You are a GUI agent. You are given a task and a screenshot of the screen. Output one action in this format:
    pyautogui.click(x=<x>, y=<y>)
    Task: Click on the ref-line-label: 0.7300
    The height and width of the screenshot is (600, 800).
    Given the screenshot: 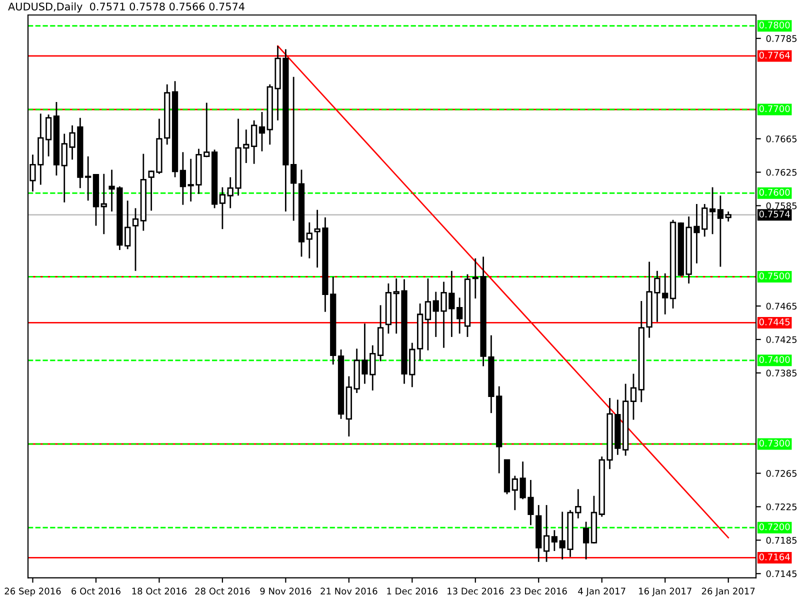 What is the action you would take?
    pyautogui.click(x=774, y=443)
    